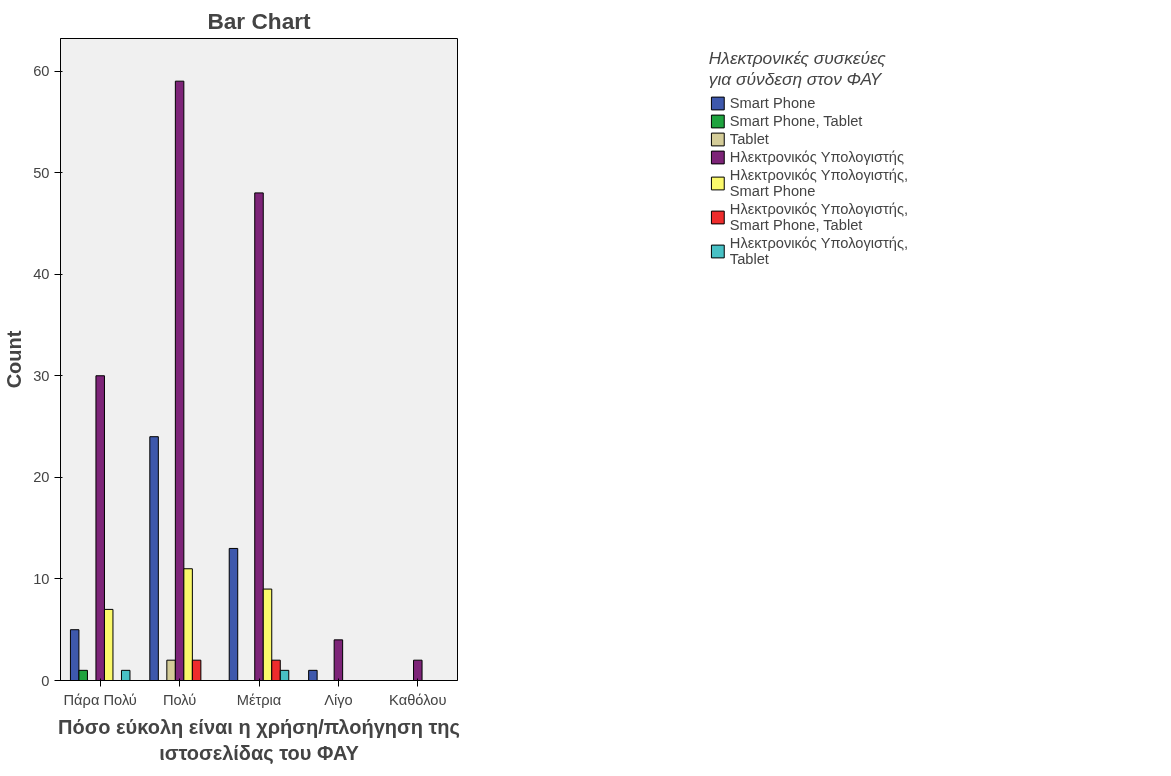 This screenshot has height=776, width=1171. I want to click on y-tick-label: 30, so click(41, 375).